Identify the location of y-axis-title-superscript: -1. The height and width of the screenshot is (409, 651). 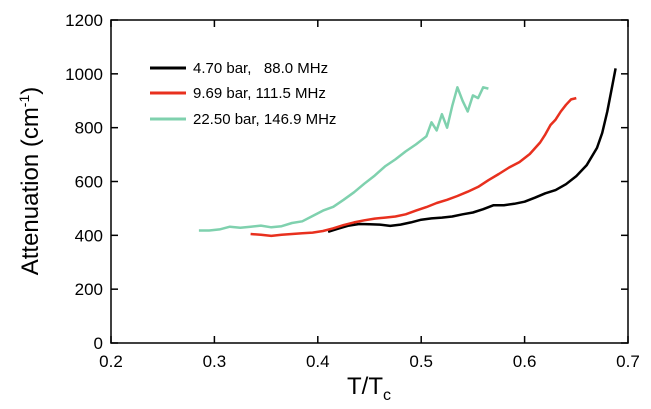
(24, 101).